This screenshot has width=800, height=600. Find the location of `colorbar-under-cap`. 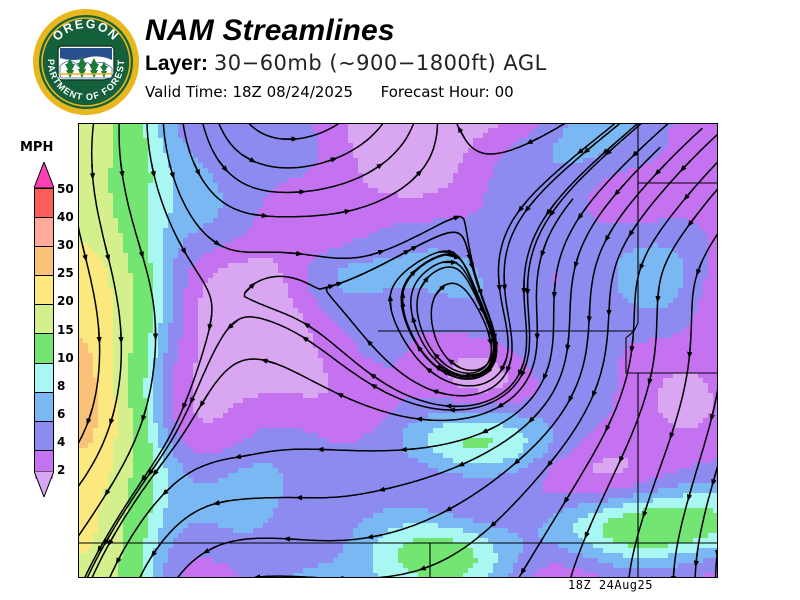

colorbar-under-cap is located at coordinates (44, 484).